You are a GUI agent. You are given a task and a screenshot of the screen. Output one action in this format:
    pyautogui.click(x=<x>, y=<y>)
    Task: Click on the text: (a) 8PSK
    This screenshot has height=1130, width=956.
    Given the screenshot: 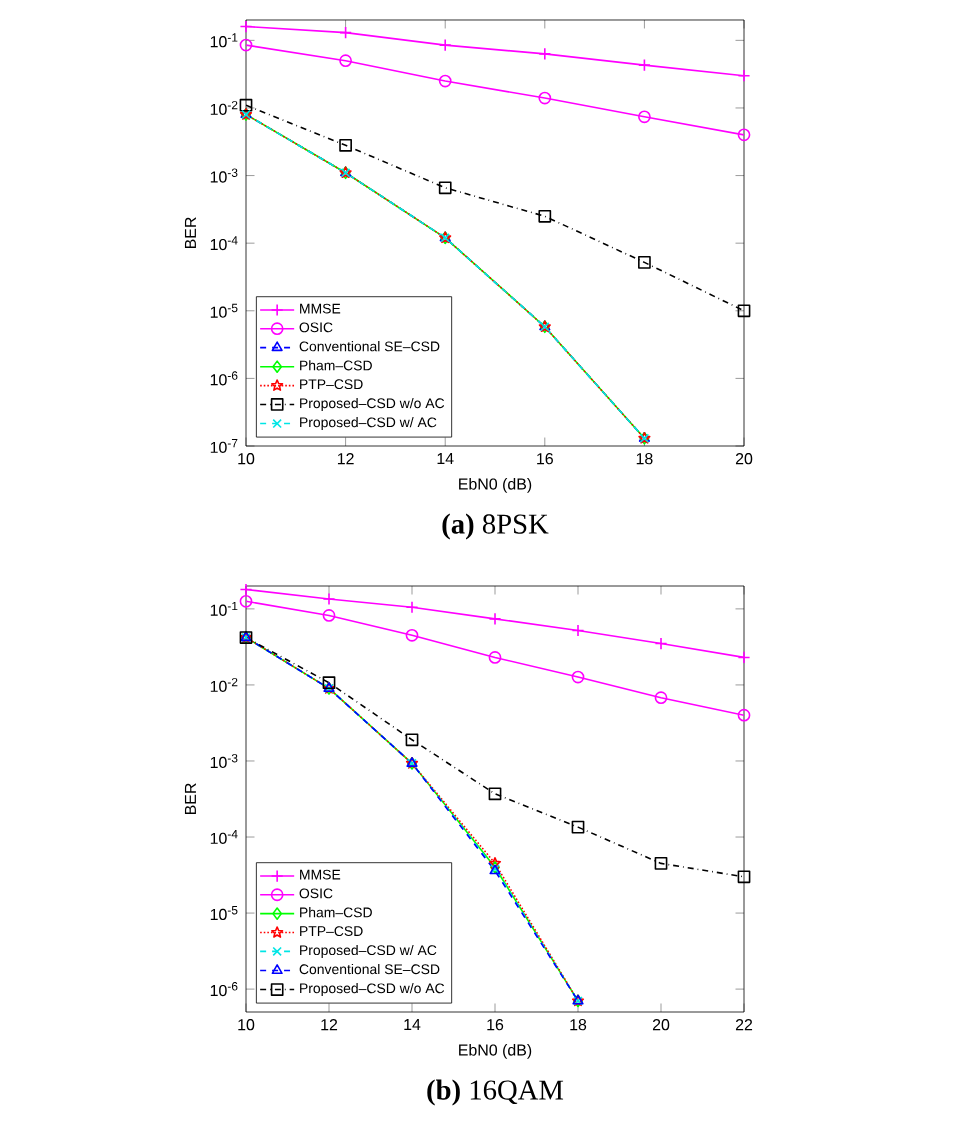 What is the action you would take?
    pyautogui.click(x=495, y=526)
    